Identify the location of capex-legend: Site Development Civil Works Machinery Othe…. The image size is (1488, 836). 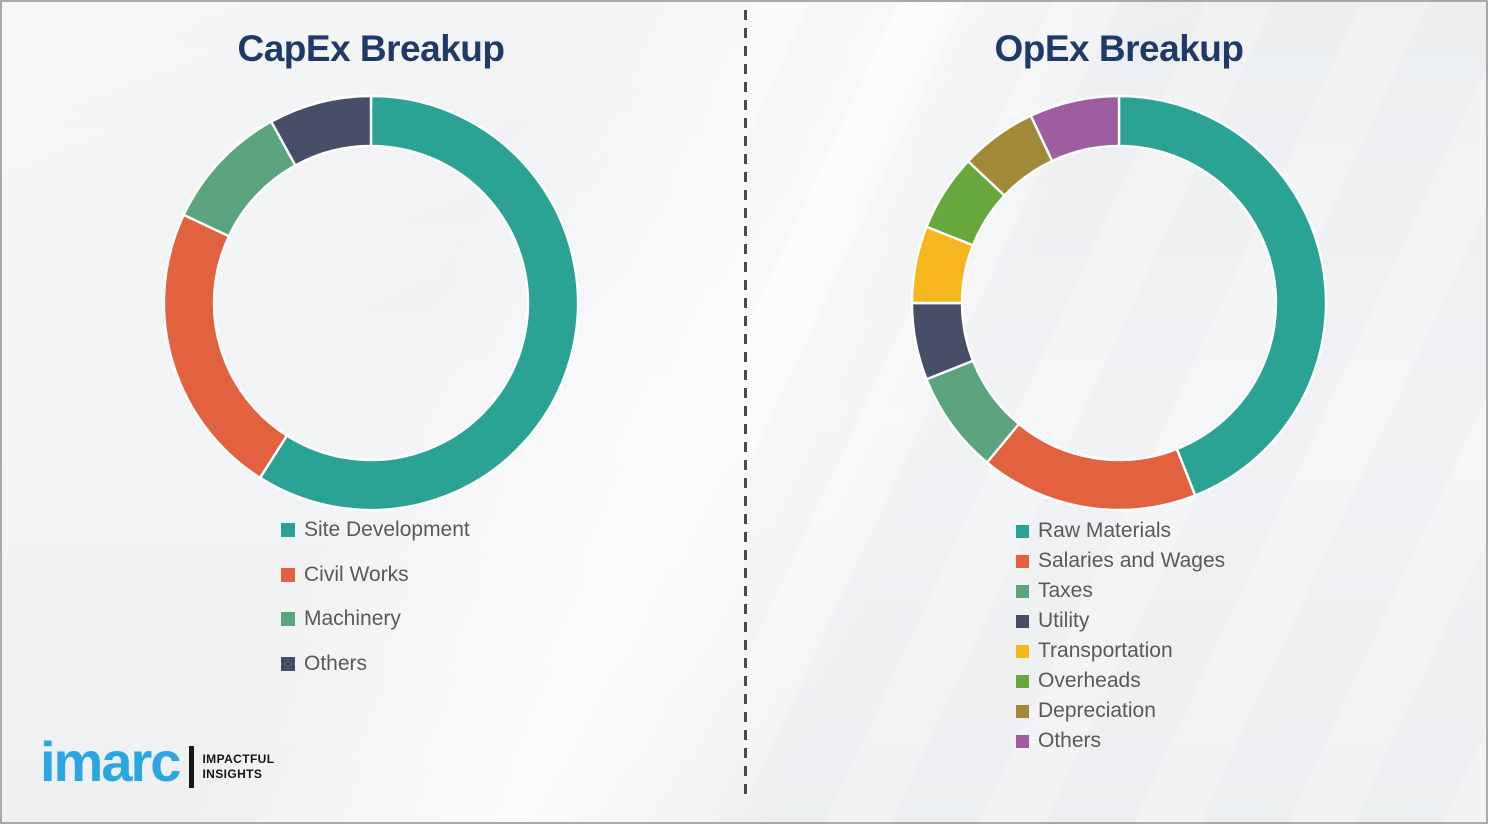
(375, 597).